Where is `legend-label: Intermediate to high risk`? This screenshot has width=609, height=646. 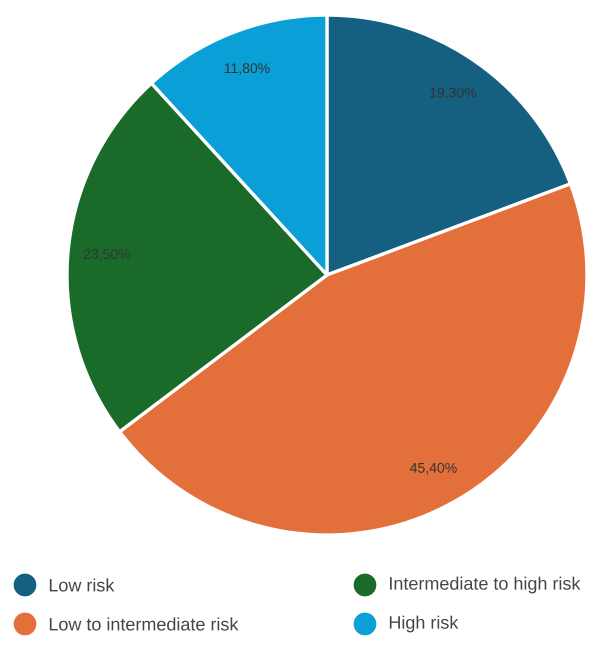
legend-label: Intermediate to high risk is located at coordinates (485, 585).